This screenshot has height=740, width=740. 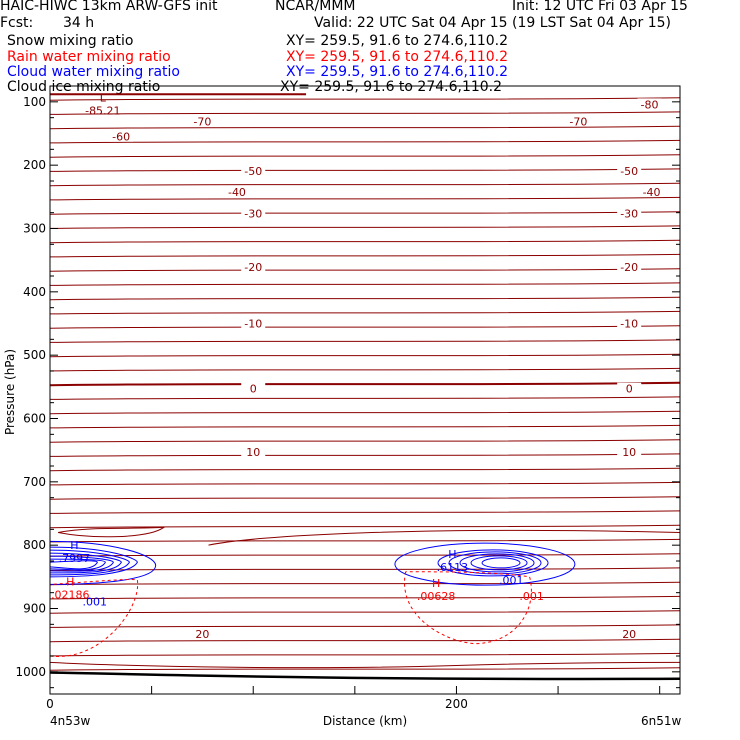 What do you see at coordinates (391, 87) in the screenshot?
I see `field-xy-cloud-ice: XY= 259.5, 91.6 to 274.6,110.2` at bounding box center [391, 87].